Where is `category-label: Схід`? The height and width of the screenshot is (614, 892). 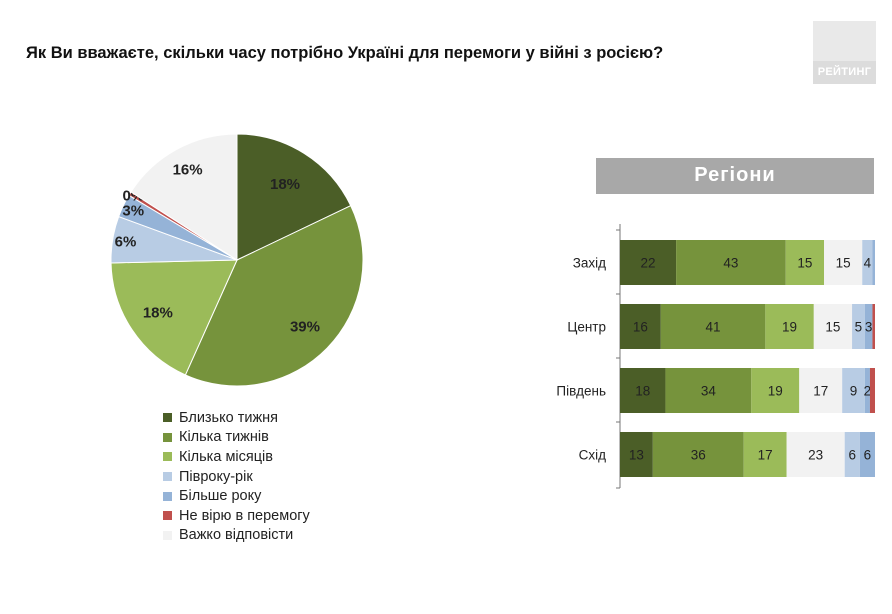
category-label: Схід is located at coordinates (592, 455).